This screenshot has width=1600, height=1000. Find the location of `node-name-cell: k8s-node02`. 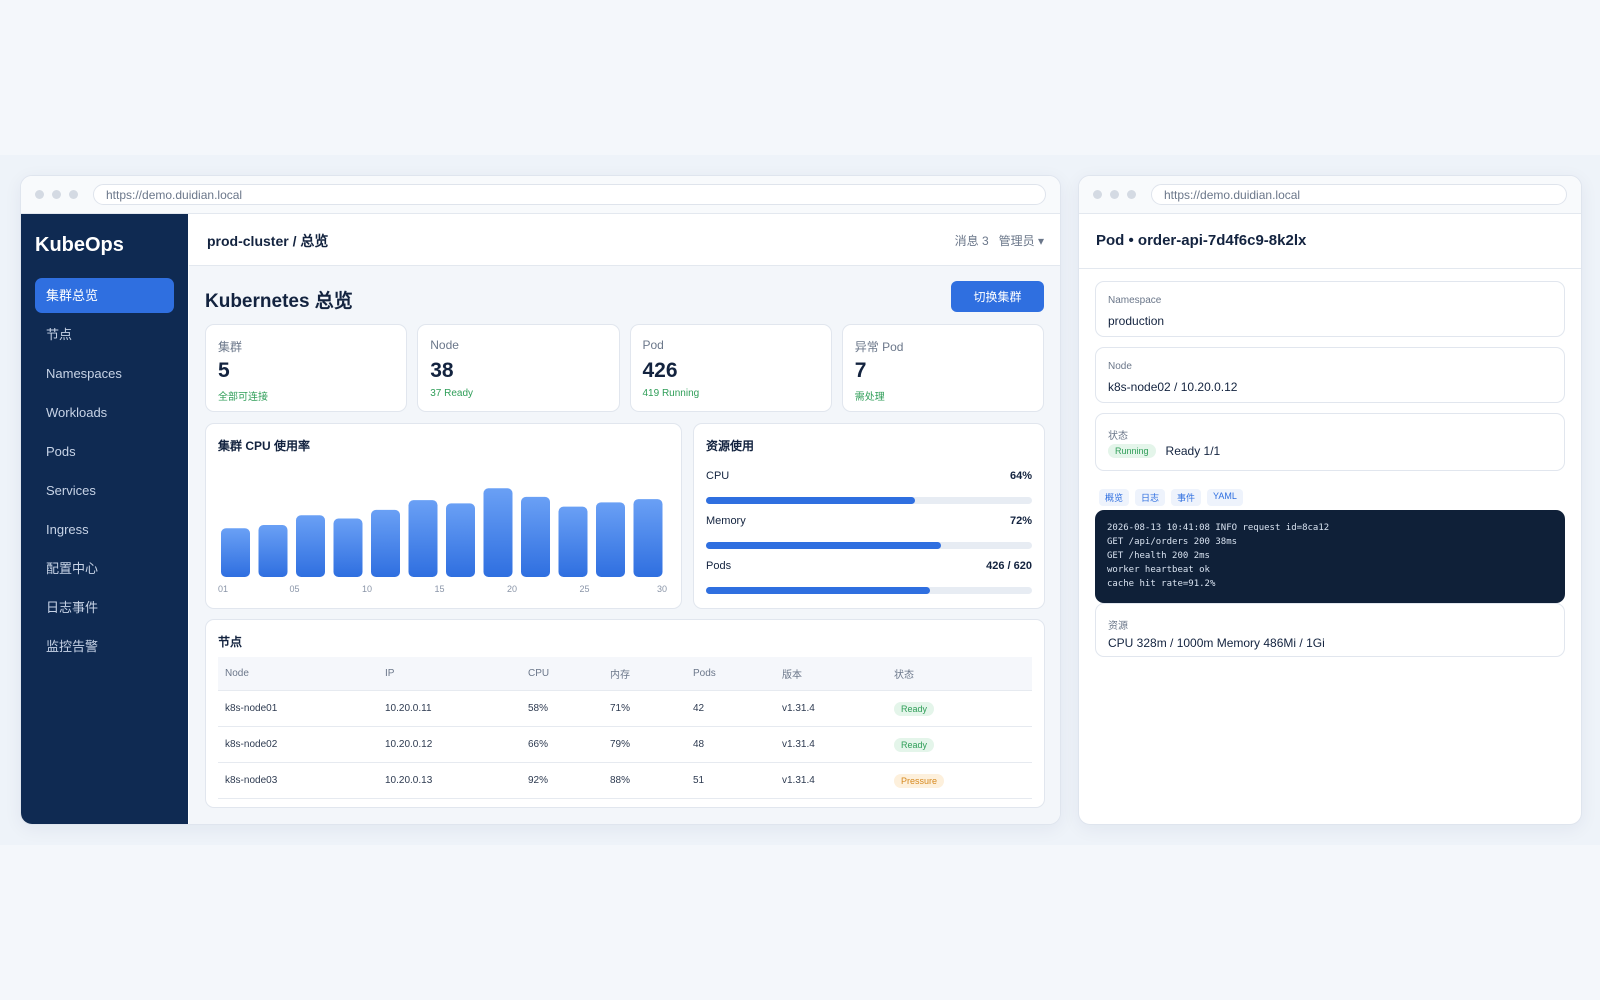

node-name-cell: k8s-node02 is located at coordinates (298, 744).